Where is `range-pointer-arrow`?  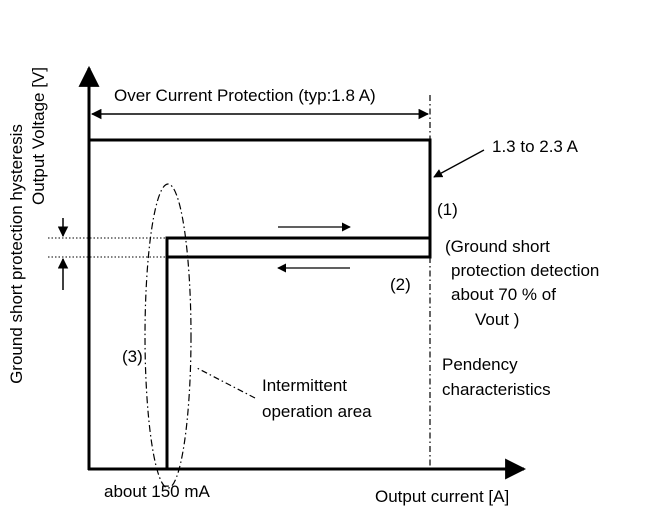
range-pointer-arrow is located at coordinates (459, 163).